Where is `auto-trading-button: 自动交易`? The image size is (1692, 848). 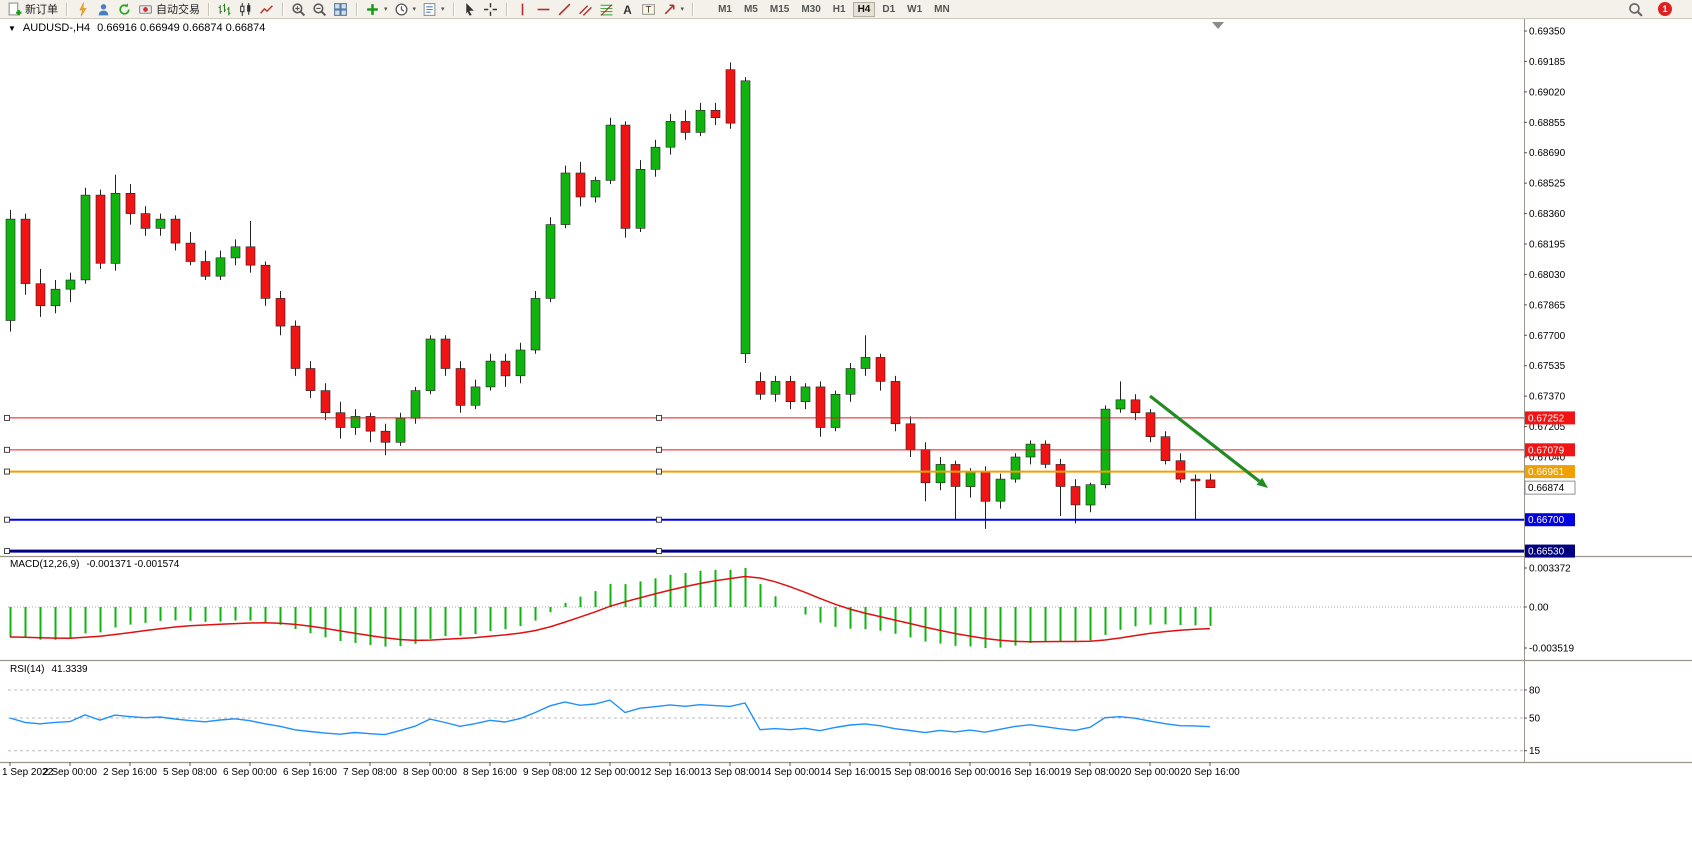 auto-trading-button: 自动交易 is located at coordinates (169, 9).